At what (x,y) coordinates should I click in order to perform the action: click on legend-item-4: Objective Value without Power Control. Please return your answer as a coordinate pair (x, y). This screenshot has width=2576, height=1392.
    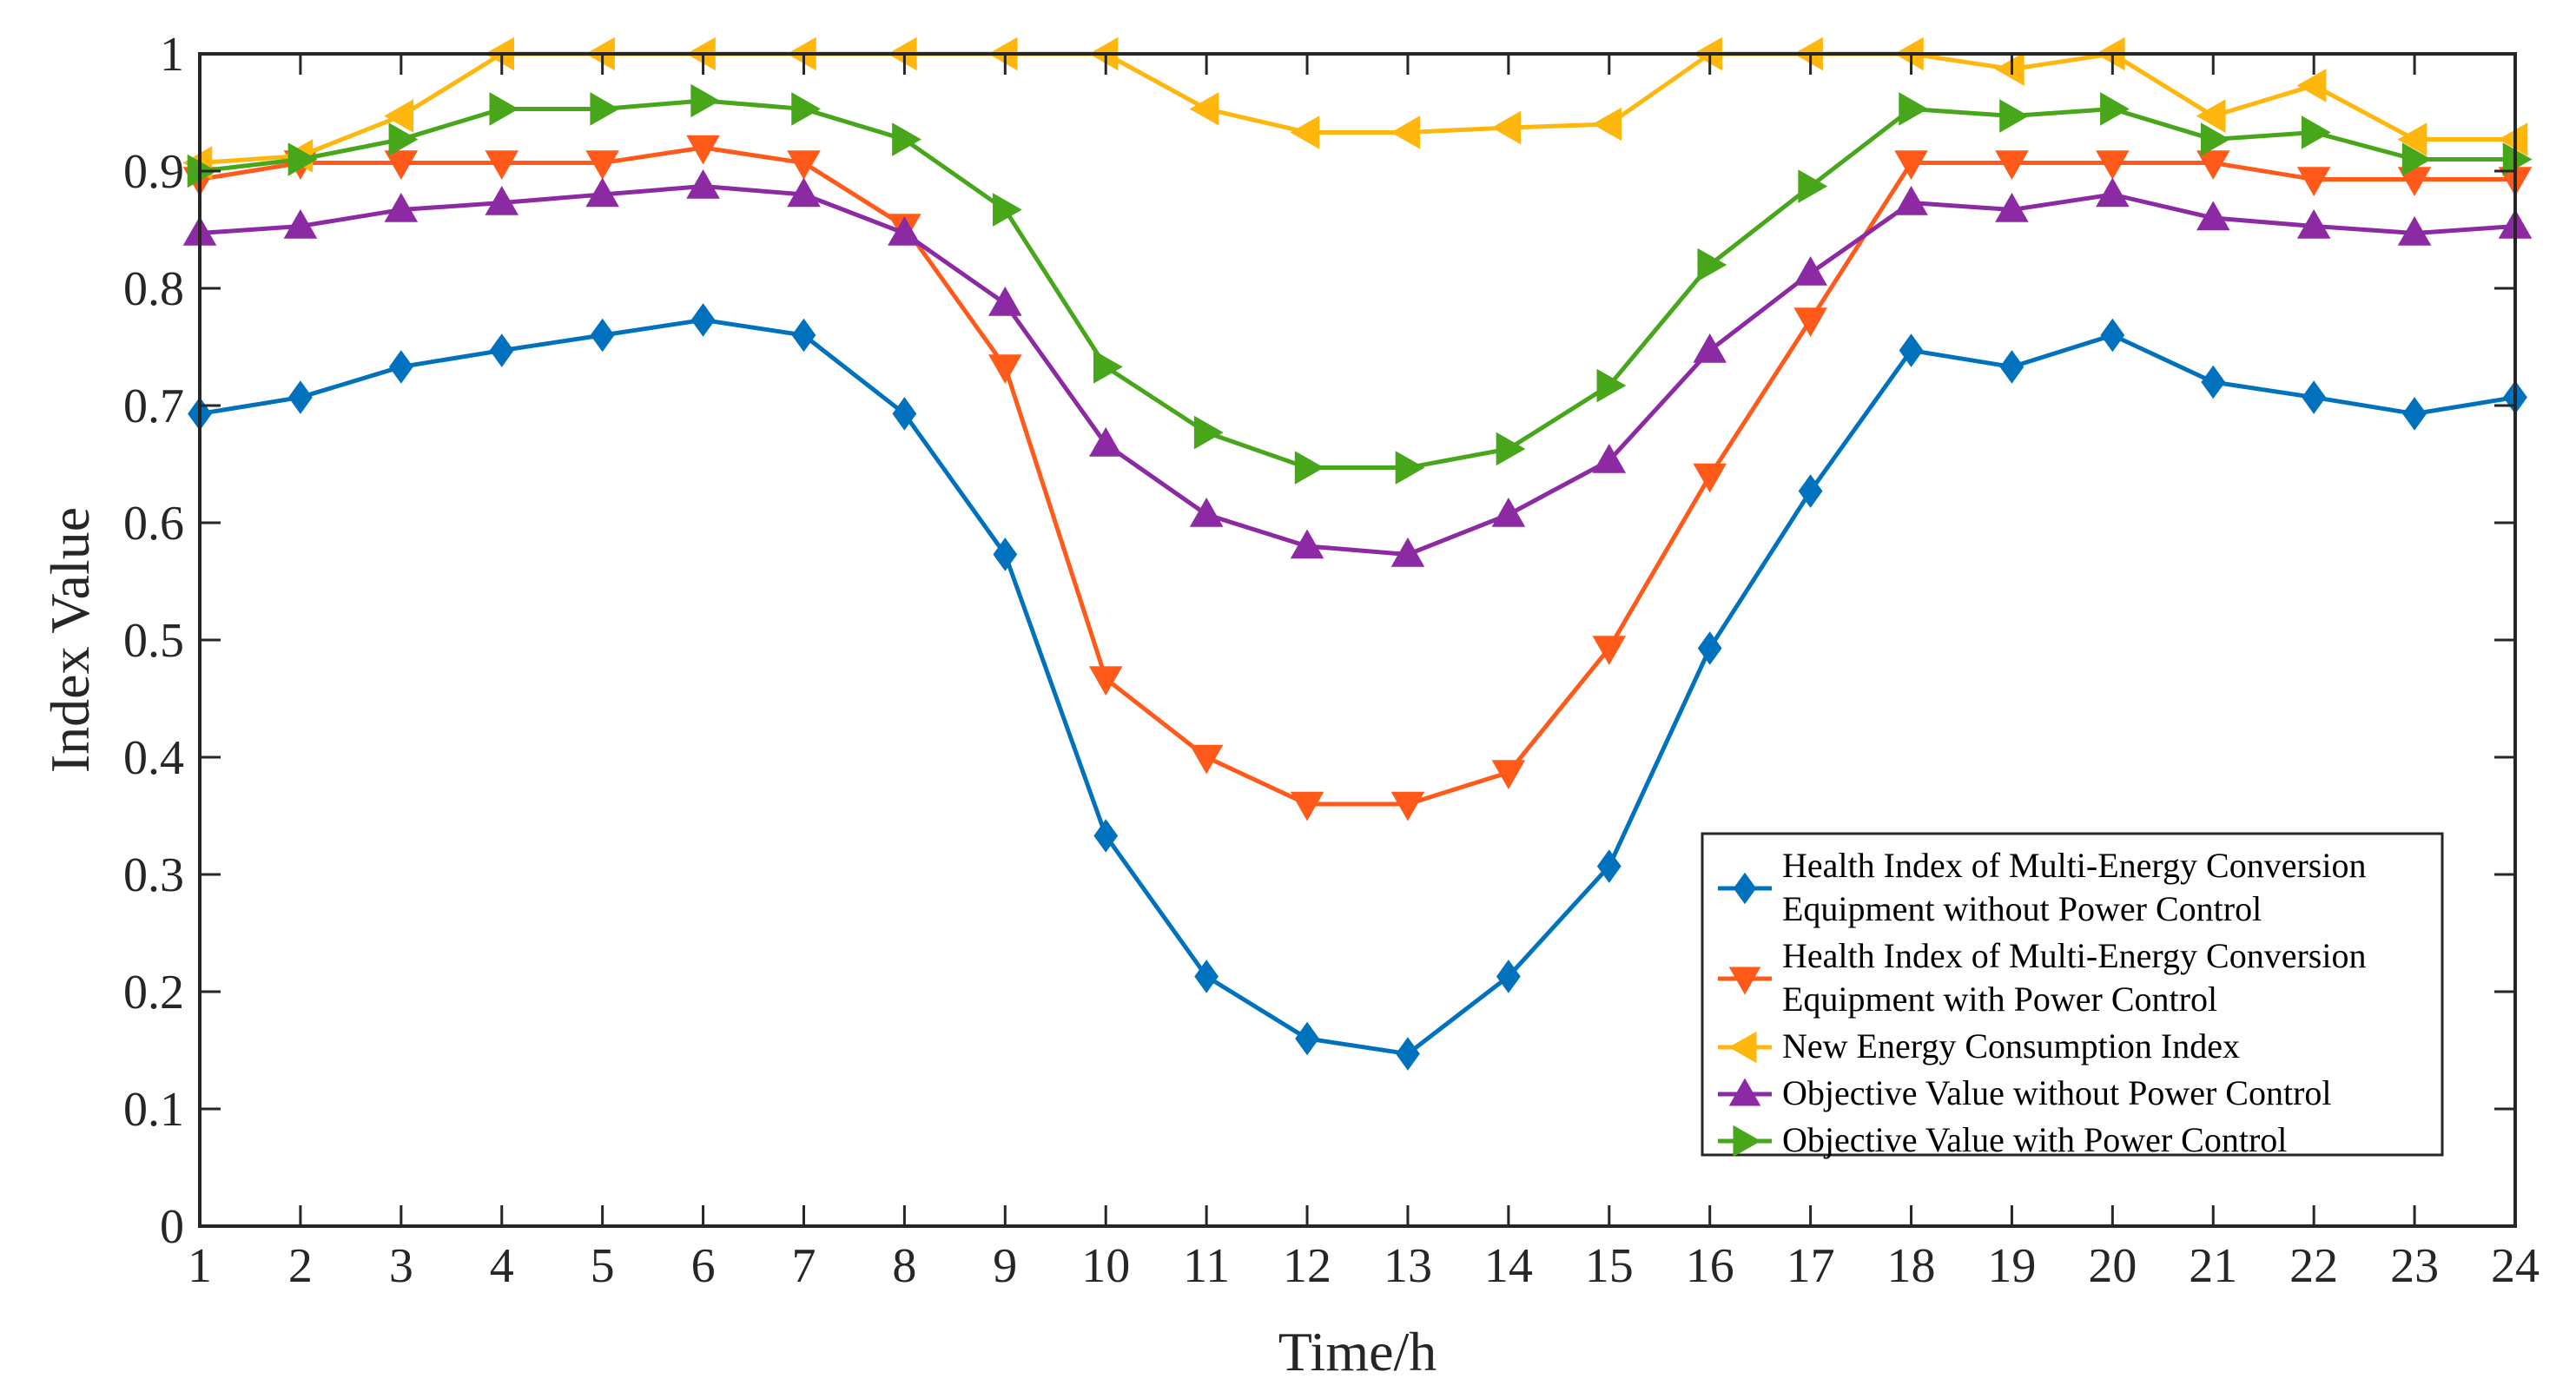
    Looking at the image, I should click on (2025, 1092).